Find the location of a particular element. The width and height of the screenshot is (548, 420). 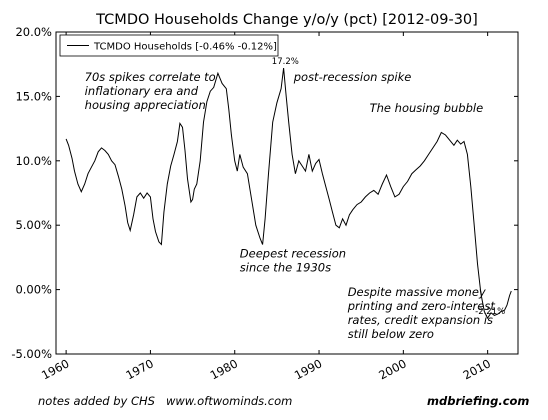

y-tick-label: -5.00% is located at coordinates (31, 354).